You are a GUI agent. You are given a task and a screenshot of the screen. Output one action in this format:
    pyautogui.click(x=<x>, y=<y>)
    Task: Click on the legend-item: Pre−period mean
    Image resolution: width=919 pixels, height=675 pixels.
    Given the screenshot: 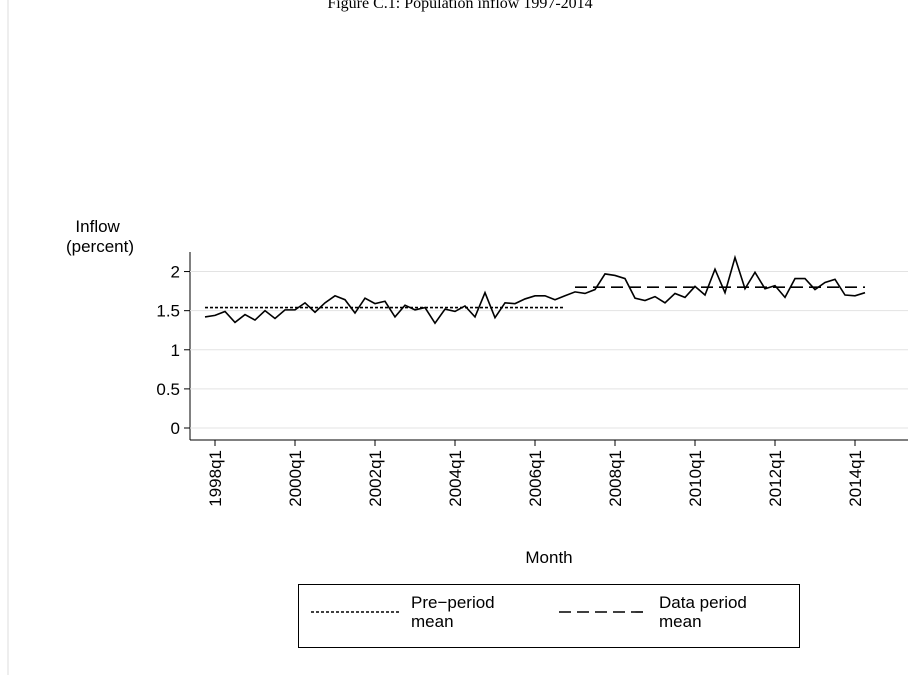 What is the action you would take?
    pyautogui.click(x=416, y=612)
    